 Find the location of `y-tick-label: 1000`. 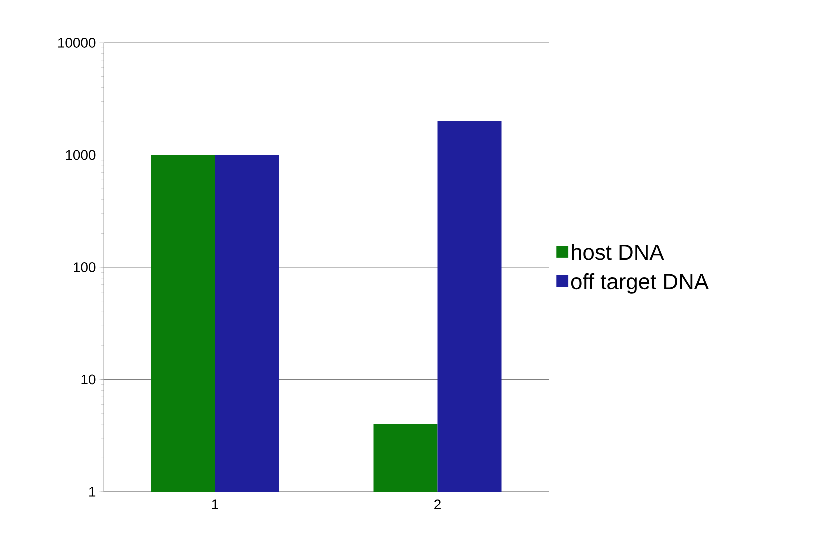

y-tick-label: 1000 is located at coordinates (81, 155).